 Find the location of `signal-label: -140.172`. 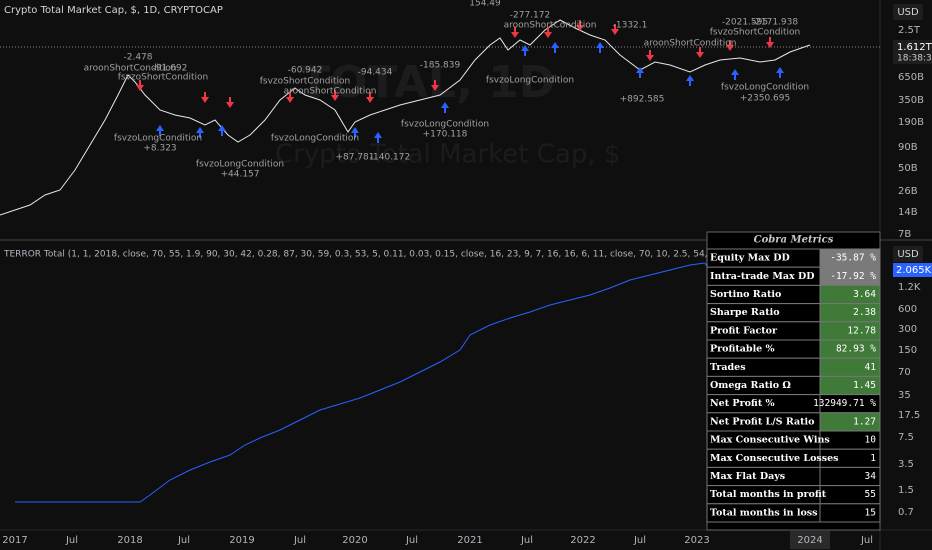

signal-label: -140.172 is located at coordinates (390, 158).